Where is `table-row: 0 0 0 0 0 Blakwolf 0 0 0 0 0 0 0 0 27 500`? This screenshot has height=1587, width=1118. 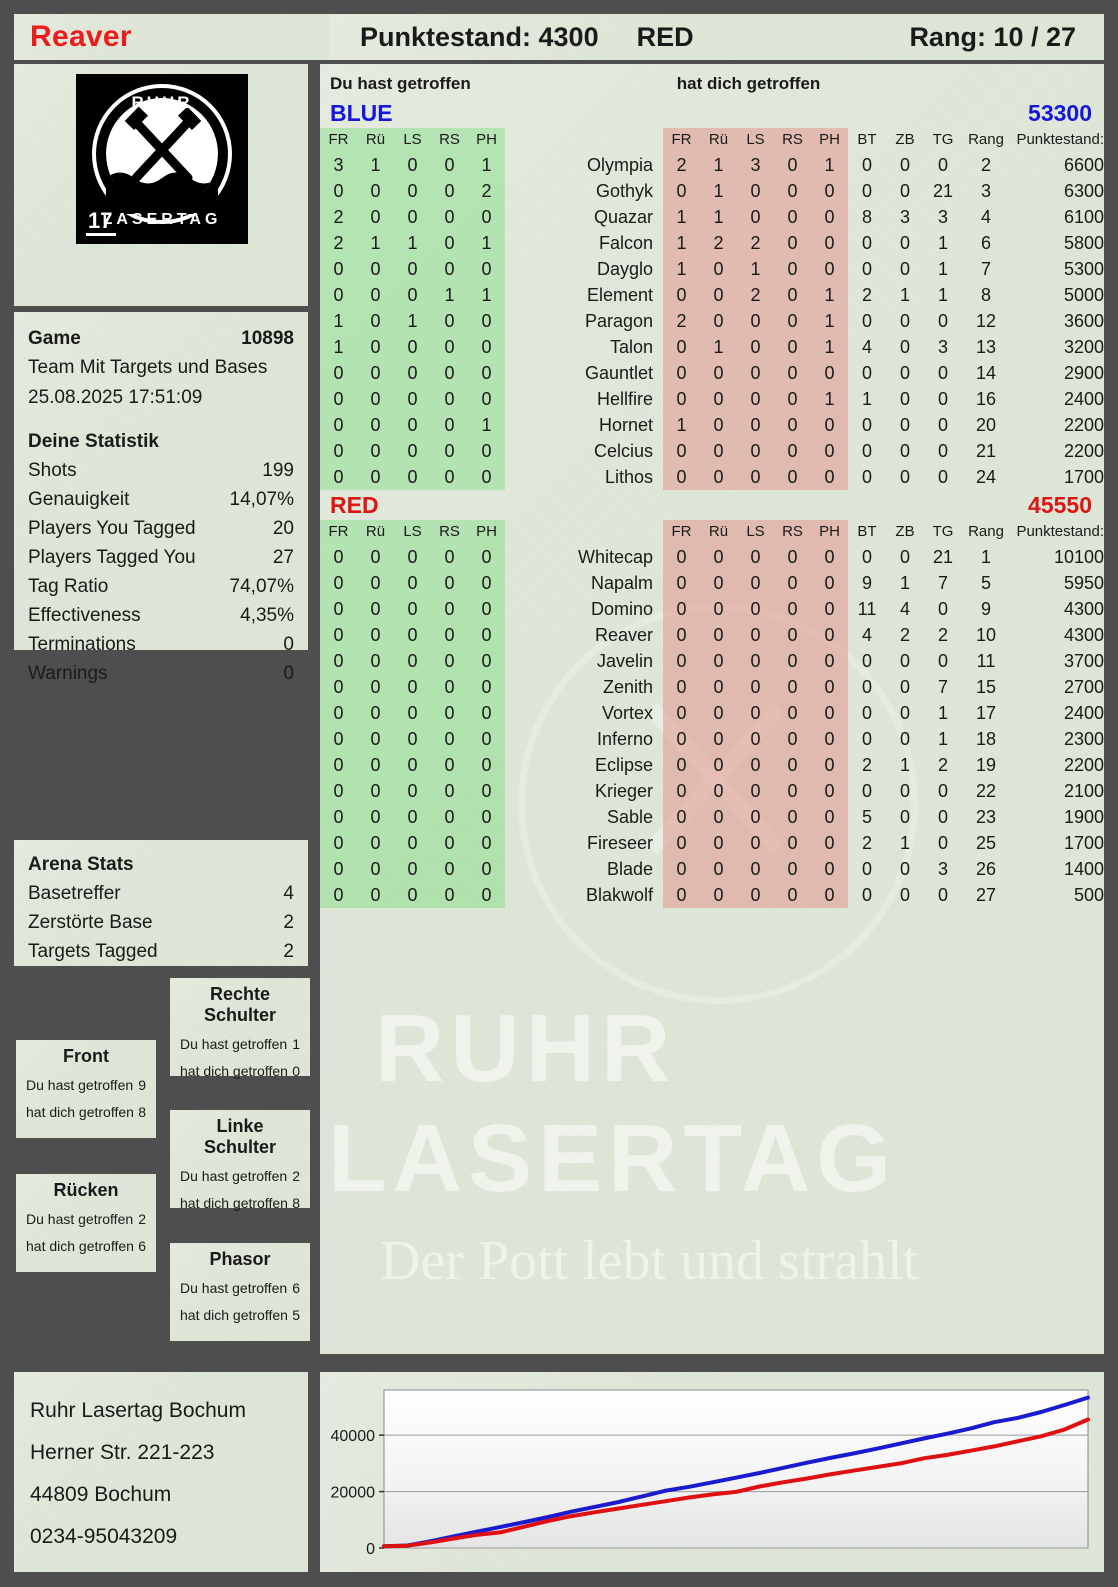 table-row: 0 0 0 0 0 Blakwolf 0 0 0 0 0 0 0 0 27 500 is located at coordinates (712, 895).